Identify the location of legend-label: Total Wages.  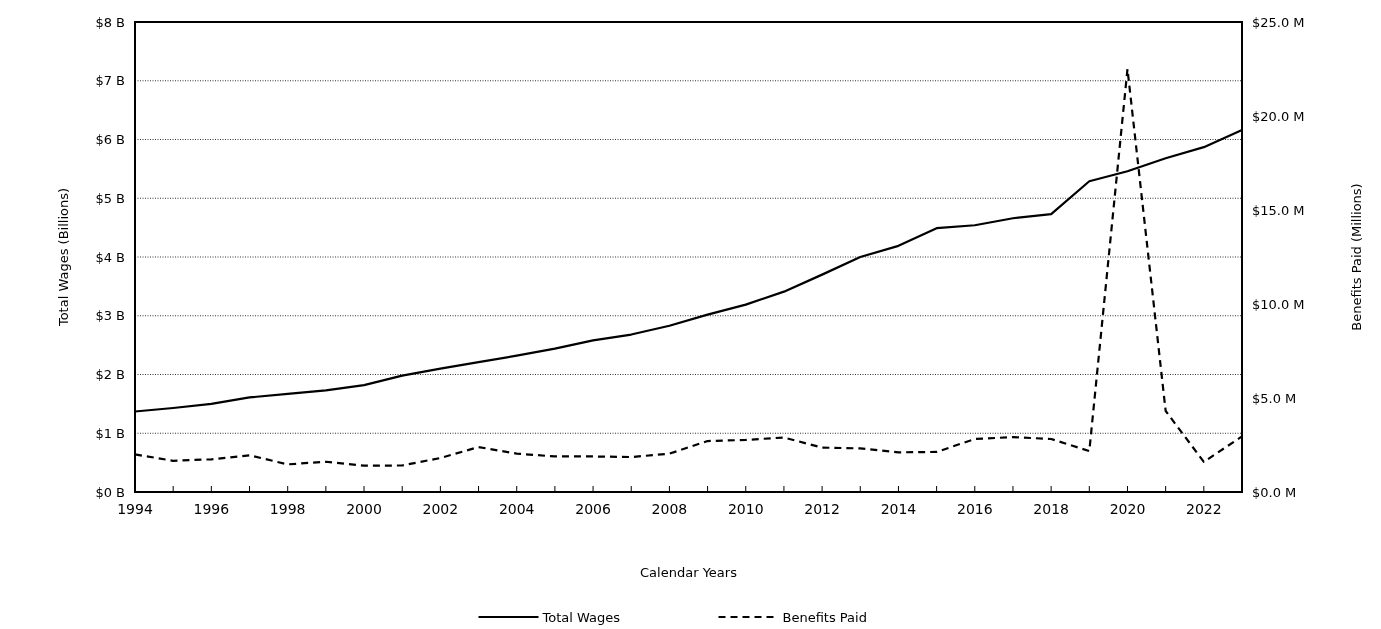
(581, 617).